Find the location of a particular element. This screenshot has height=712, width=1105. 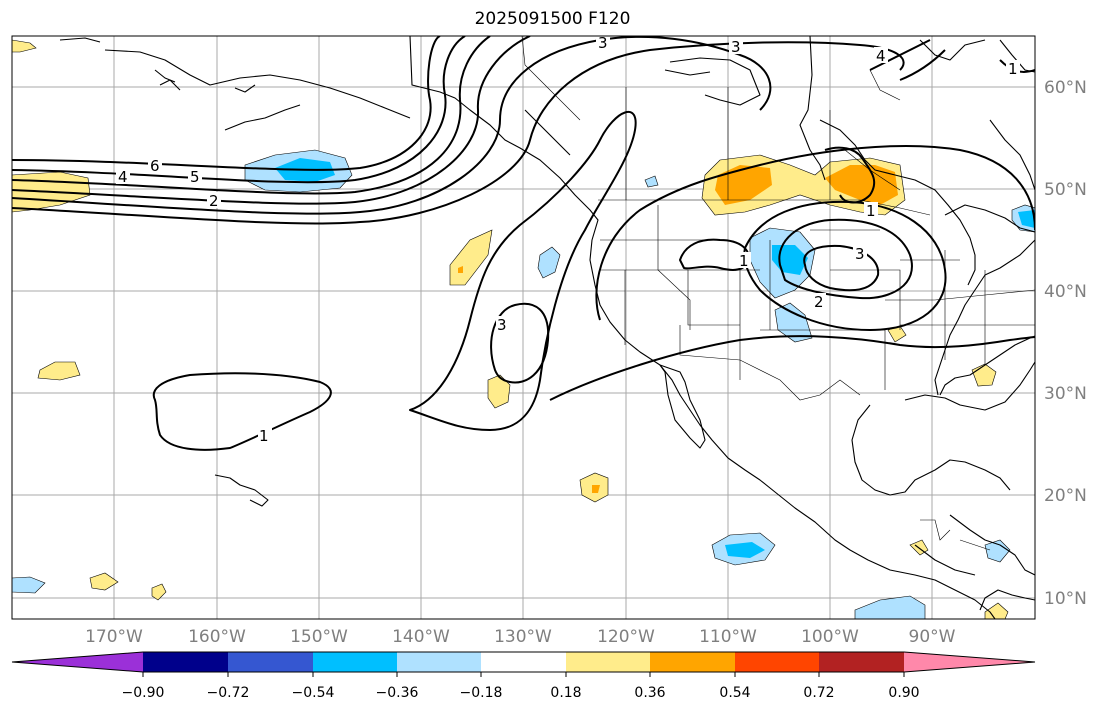

colorbar-tick-label: −0.54 is located at coordinates (313, 693).